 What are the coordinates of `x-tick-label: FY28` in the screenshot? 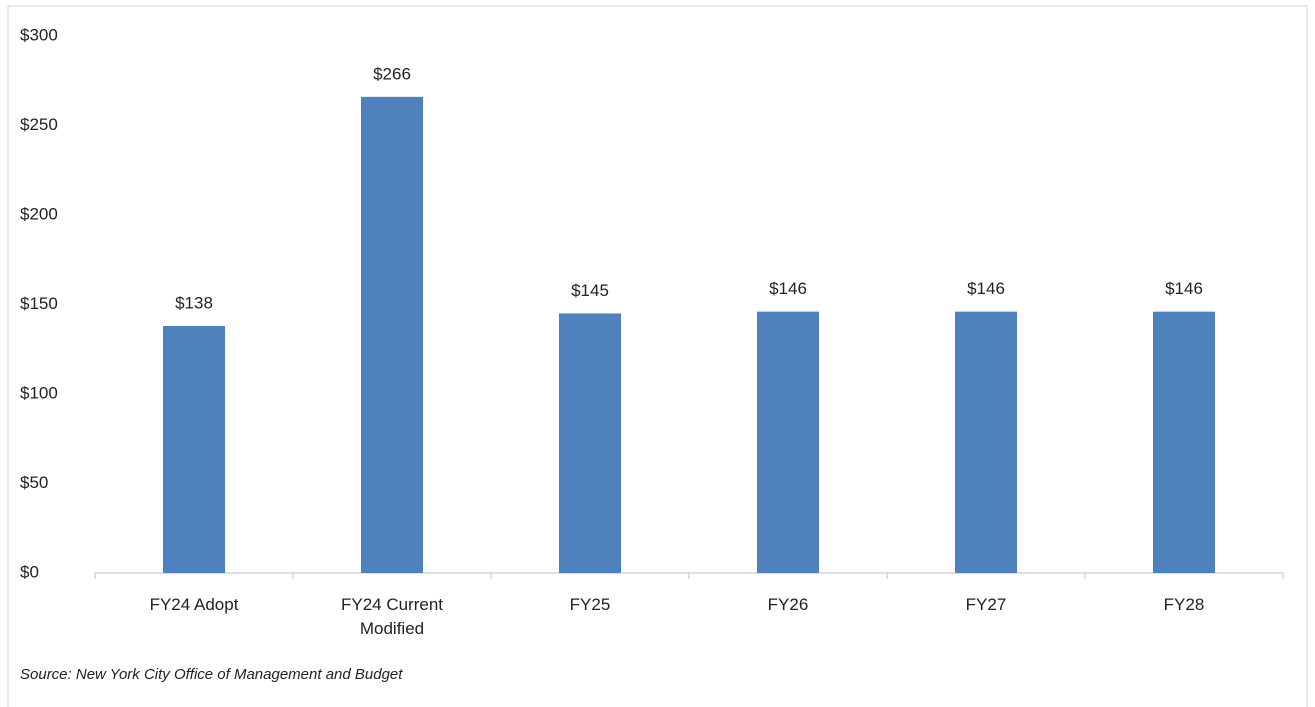 It's located at (1184, 604).